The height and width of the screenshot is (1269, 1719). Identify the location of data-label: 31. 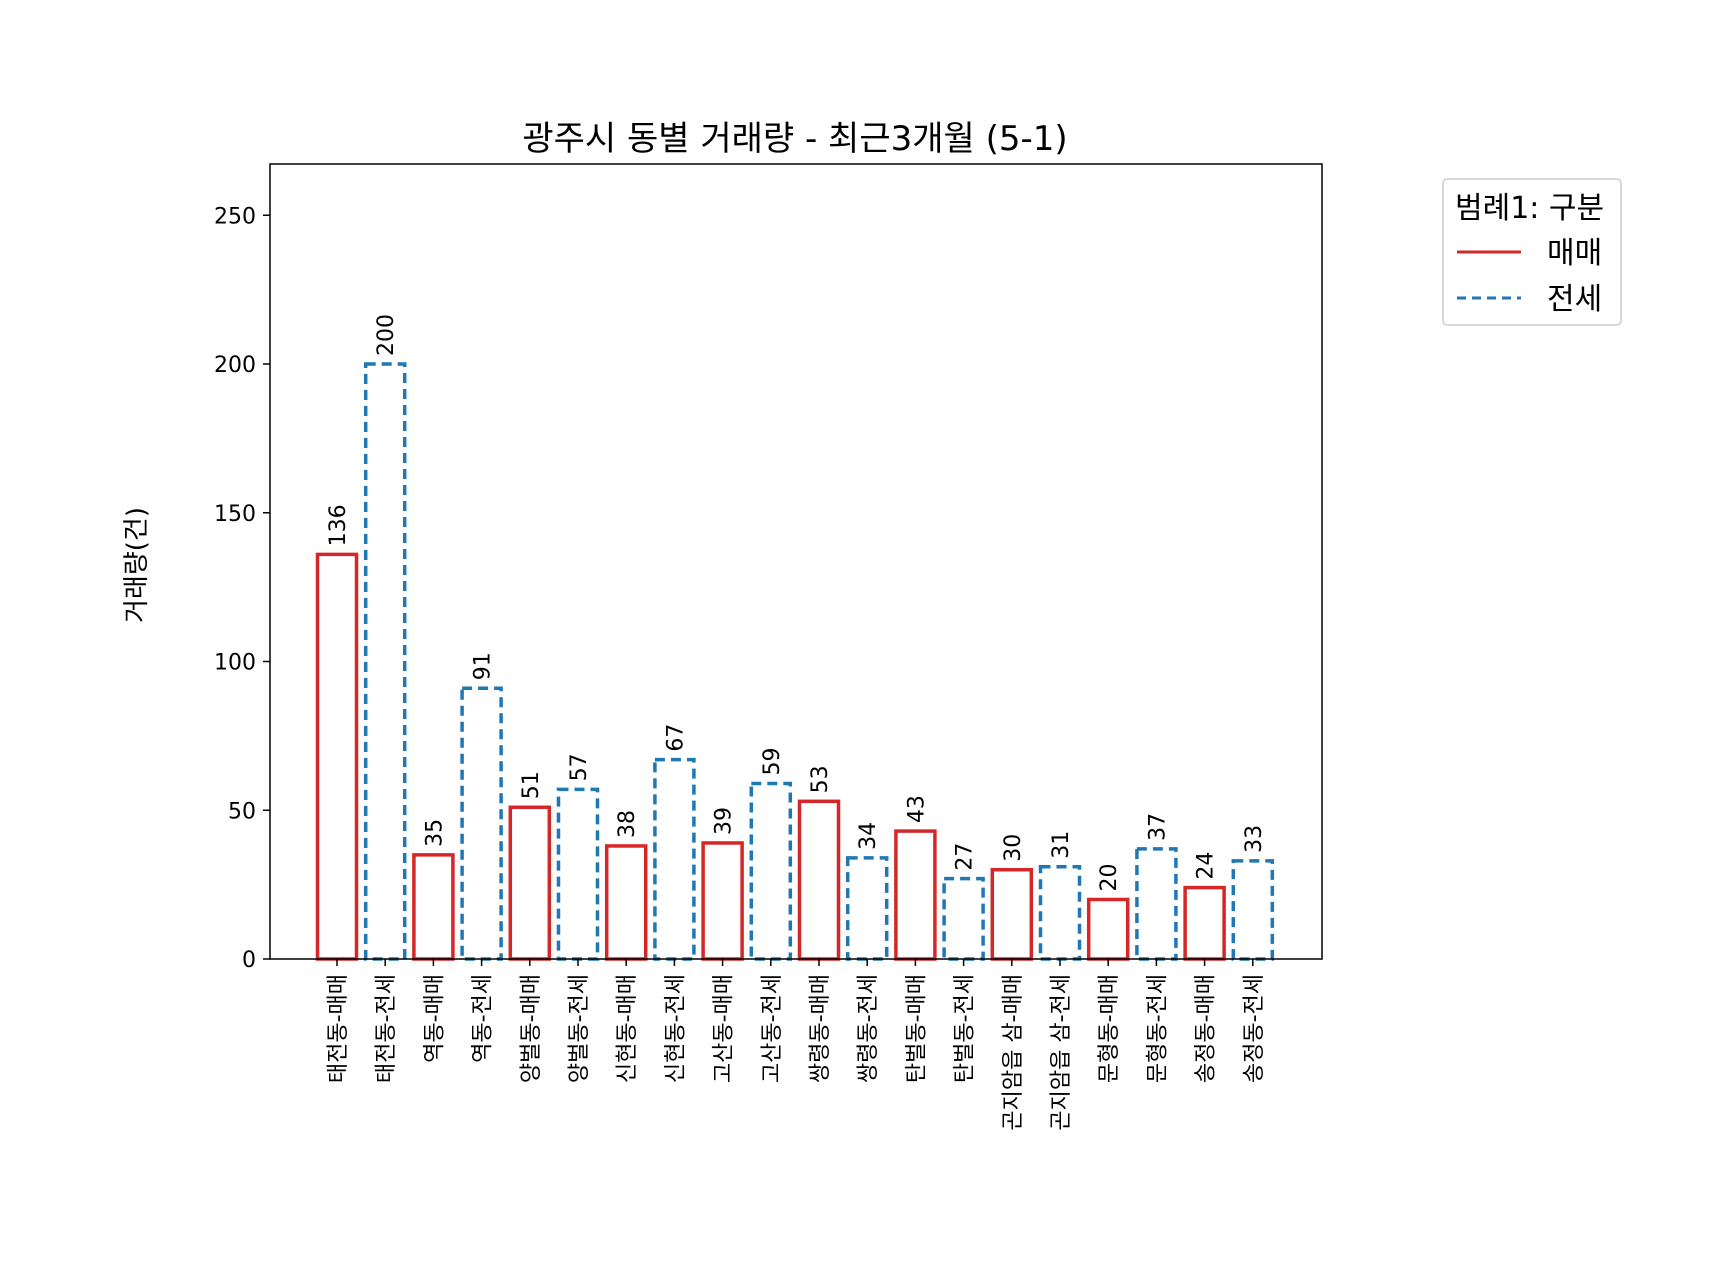
(1061, 845).